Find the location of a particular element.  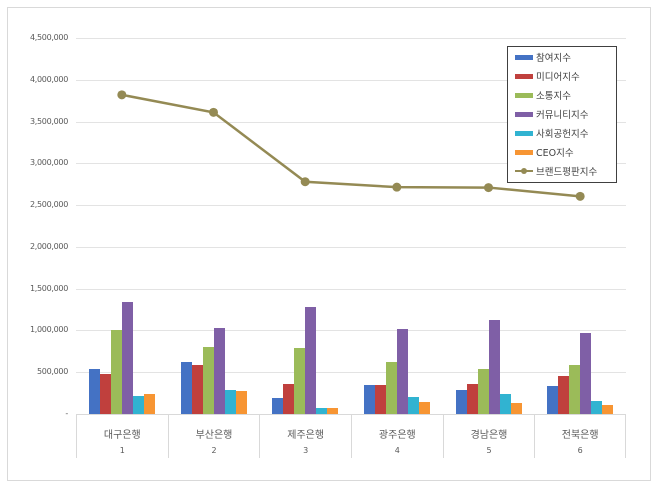

category-cell: 부산은행 2 is located at coordinates (213, 436).